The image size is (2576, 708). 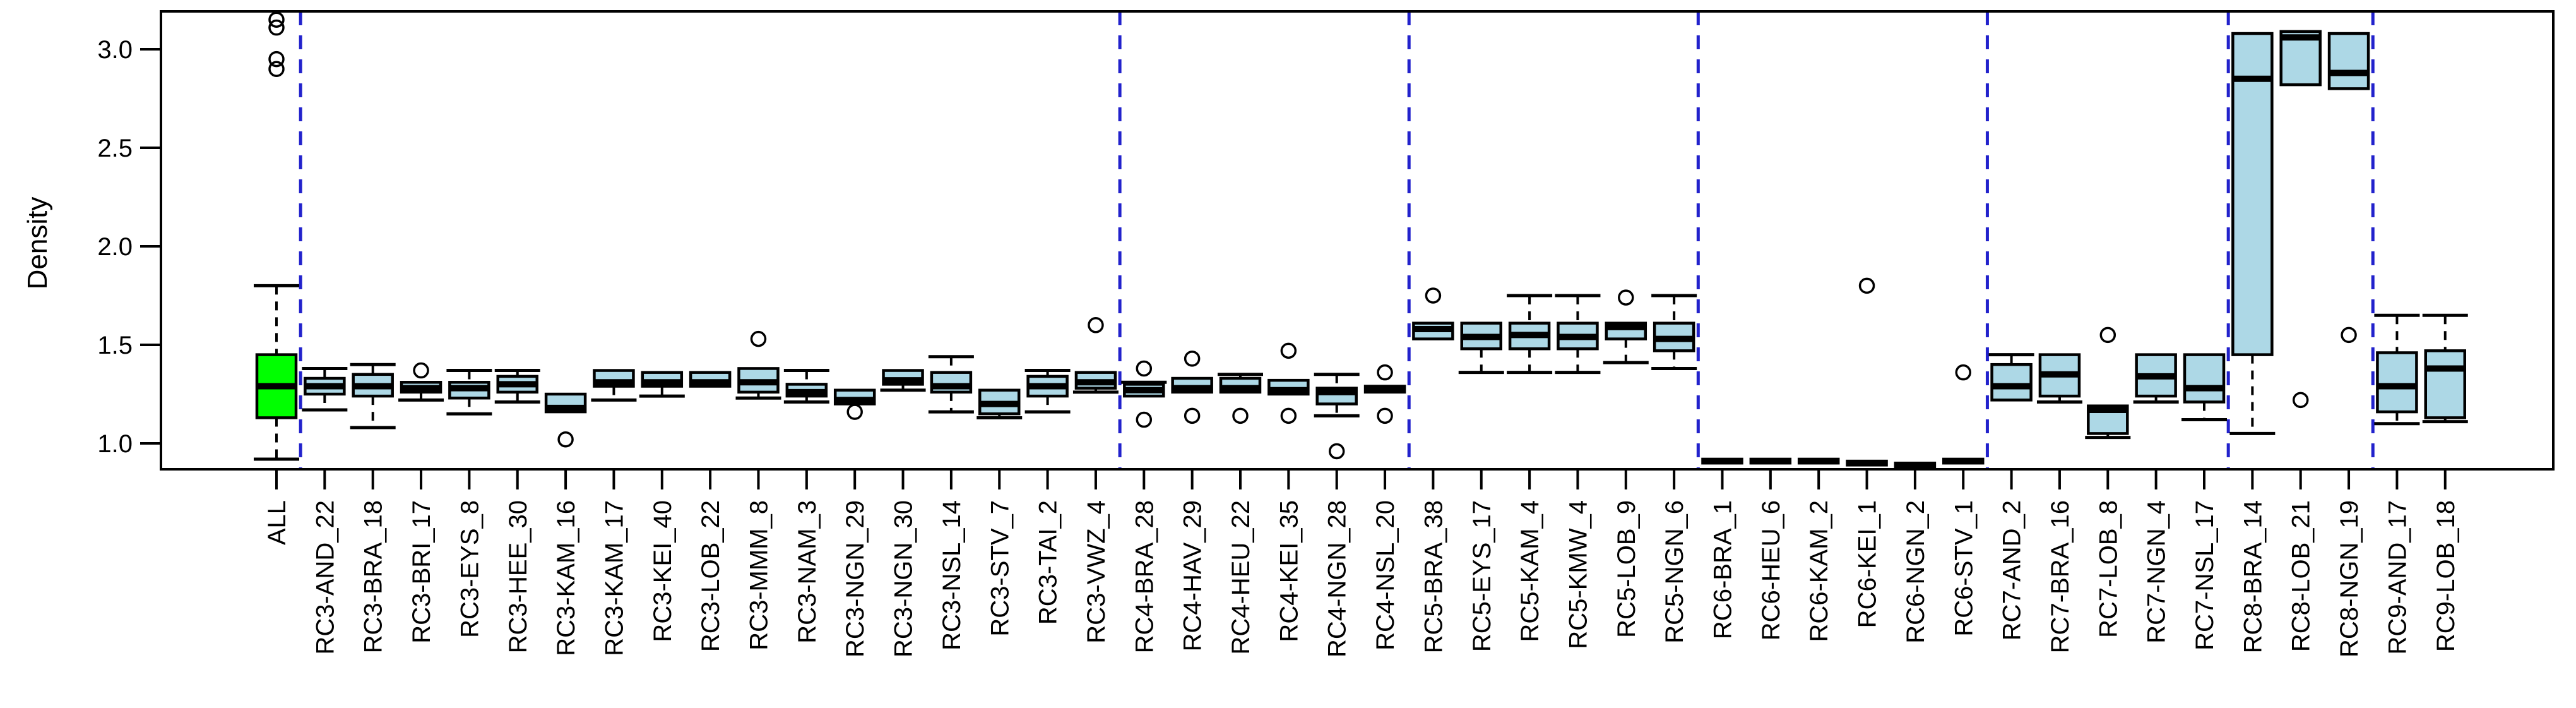 What do you see at coordinates (1627, 569) in the screenshot?
I see `x-tick-label: RC5-LOB_9` at bounding box center [1627, 569].